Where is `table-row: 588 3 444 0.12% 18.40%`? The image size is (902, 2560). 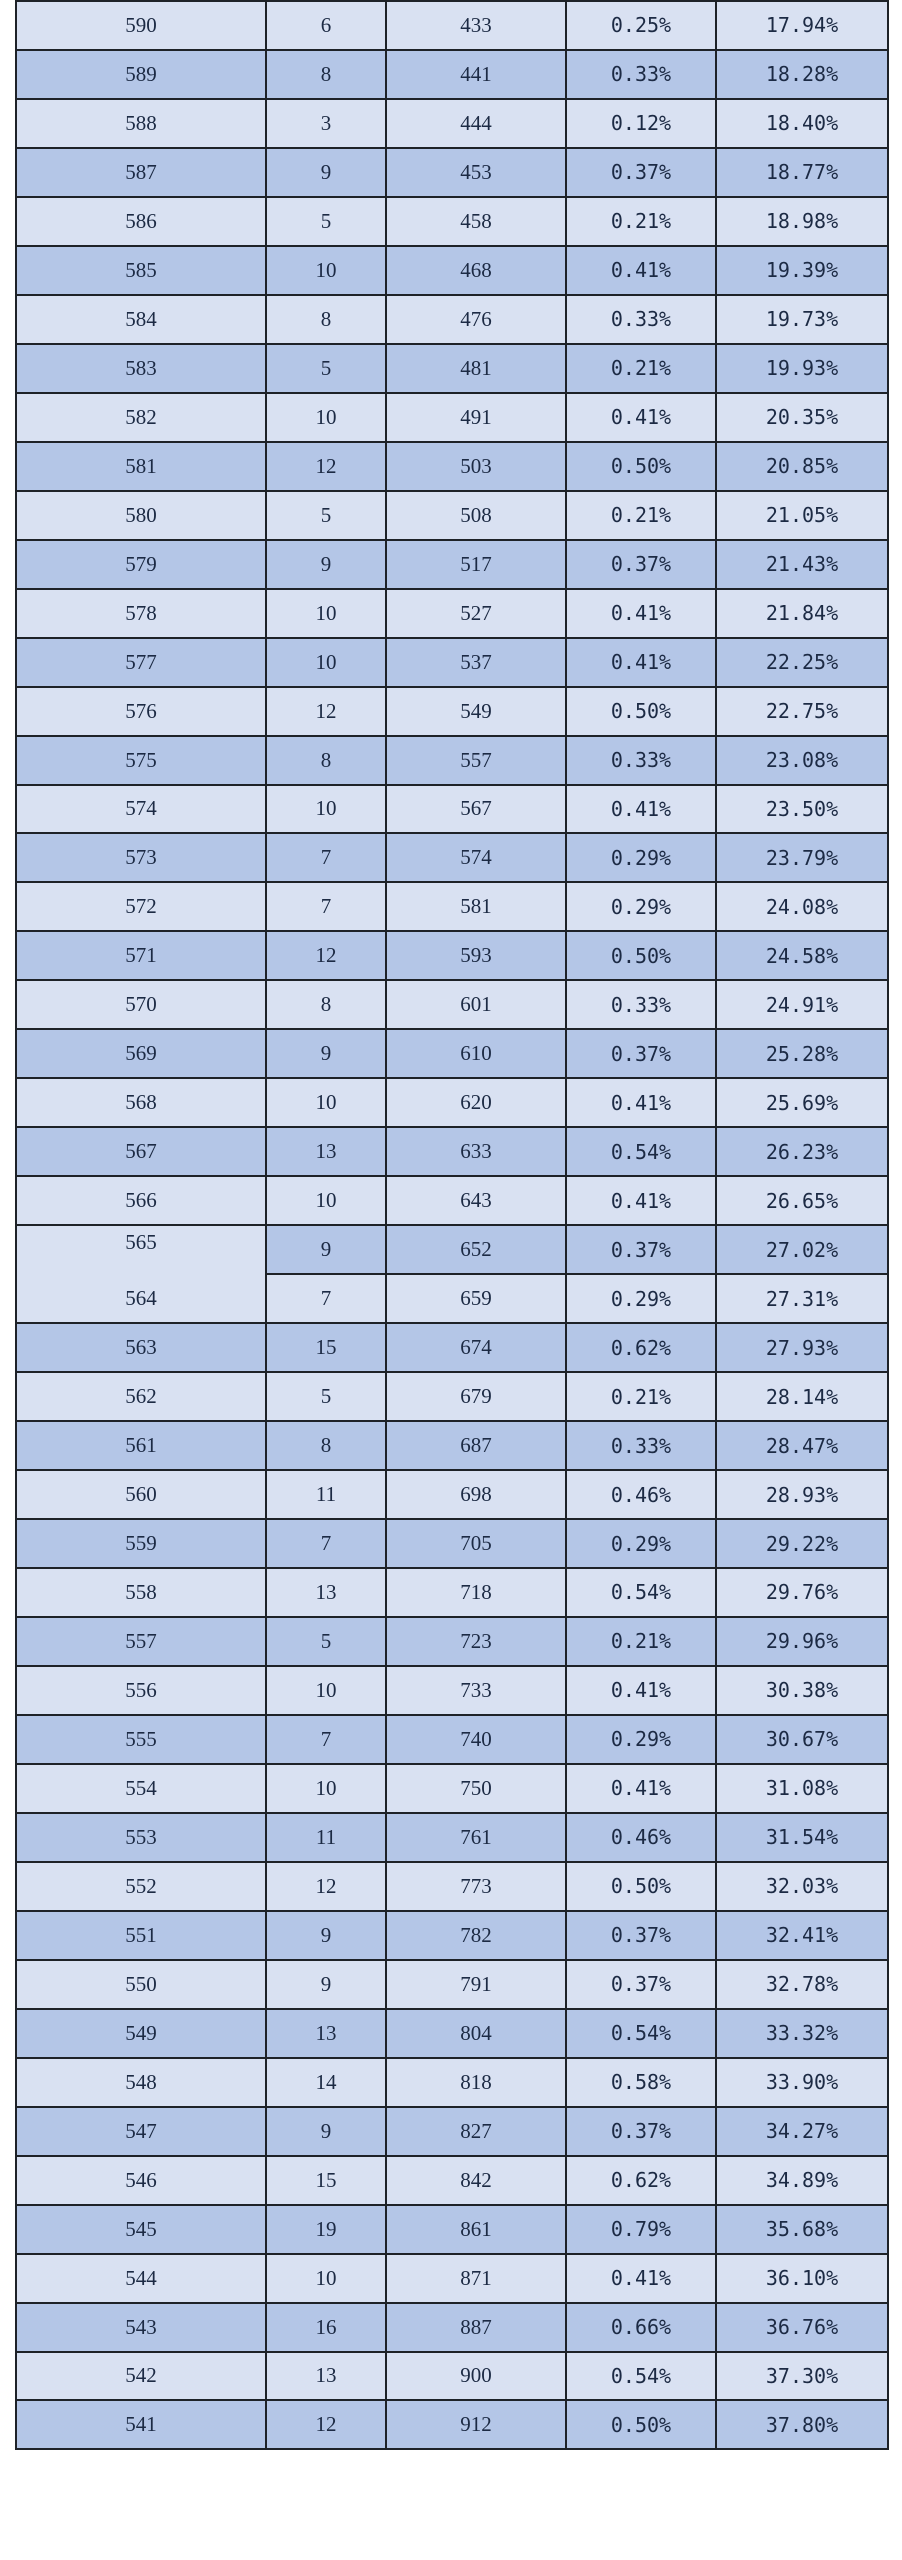 table-row: 588 3 444 0.12% 18.40% is located at coordinates (452, 123).